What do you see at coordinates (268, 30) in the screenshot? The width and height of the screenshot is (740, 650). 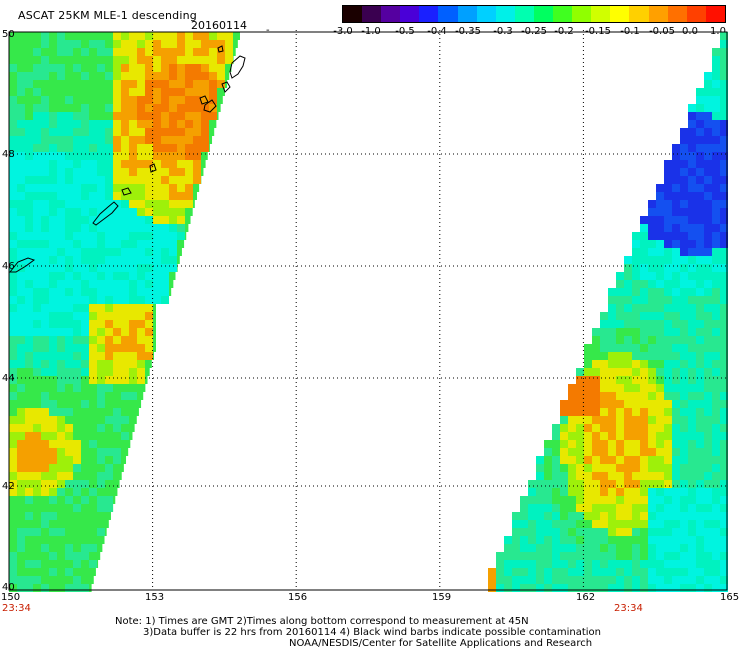 I see `stray-mark: -` at bounding box center [268, 30].